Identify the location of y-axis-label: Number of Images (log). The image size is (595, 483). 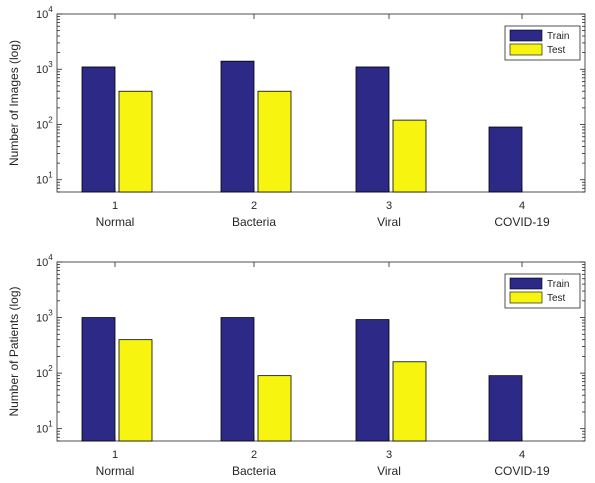
(14, 103).